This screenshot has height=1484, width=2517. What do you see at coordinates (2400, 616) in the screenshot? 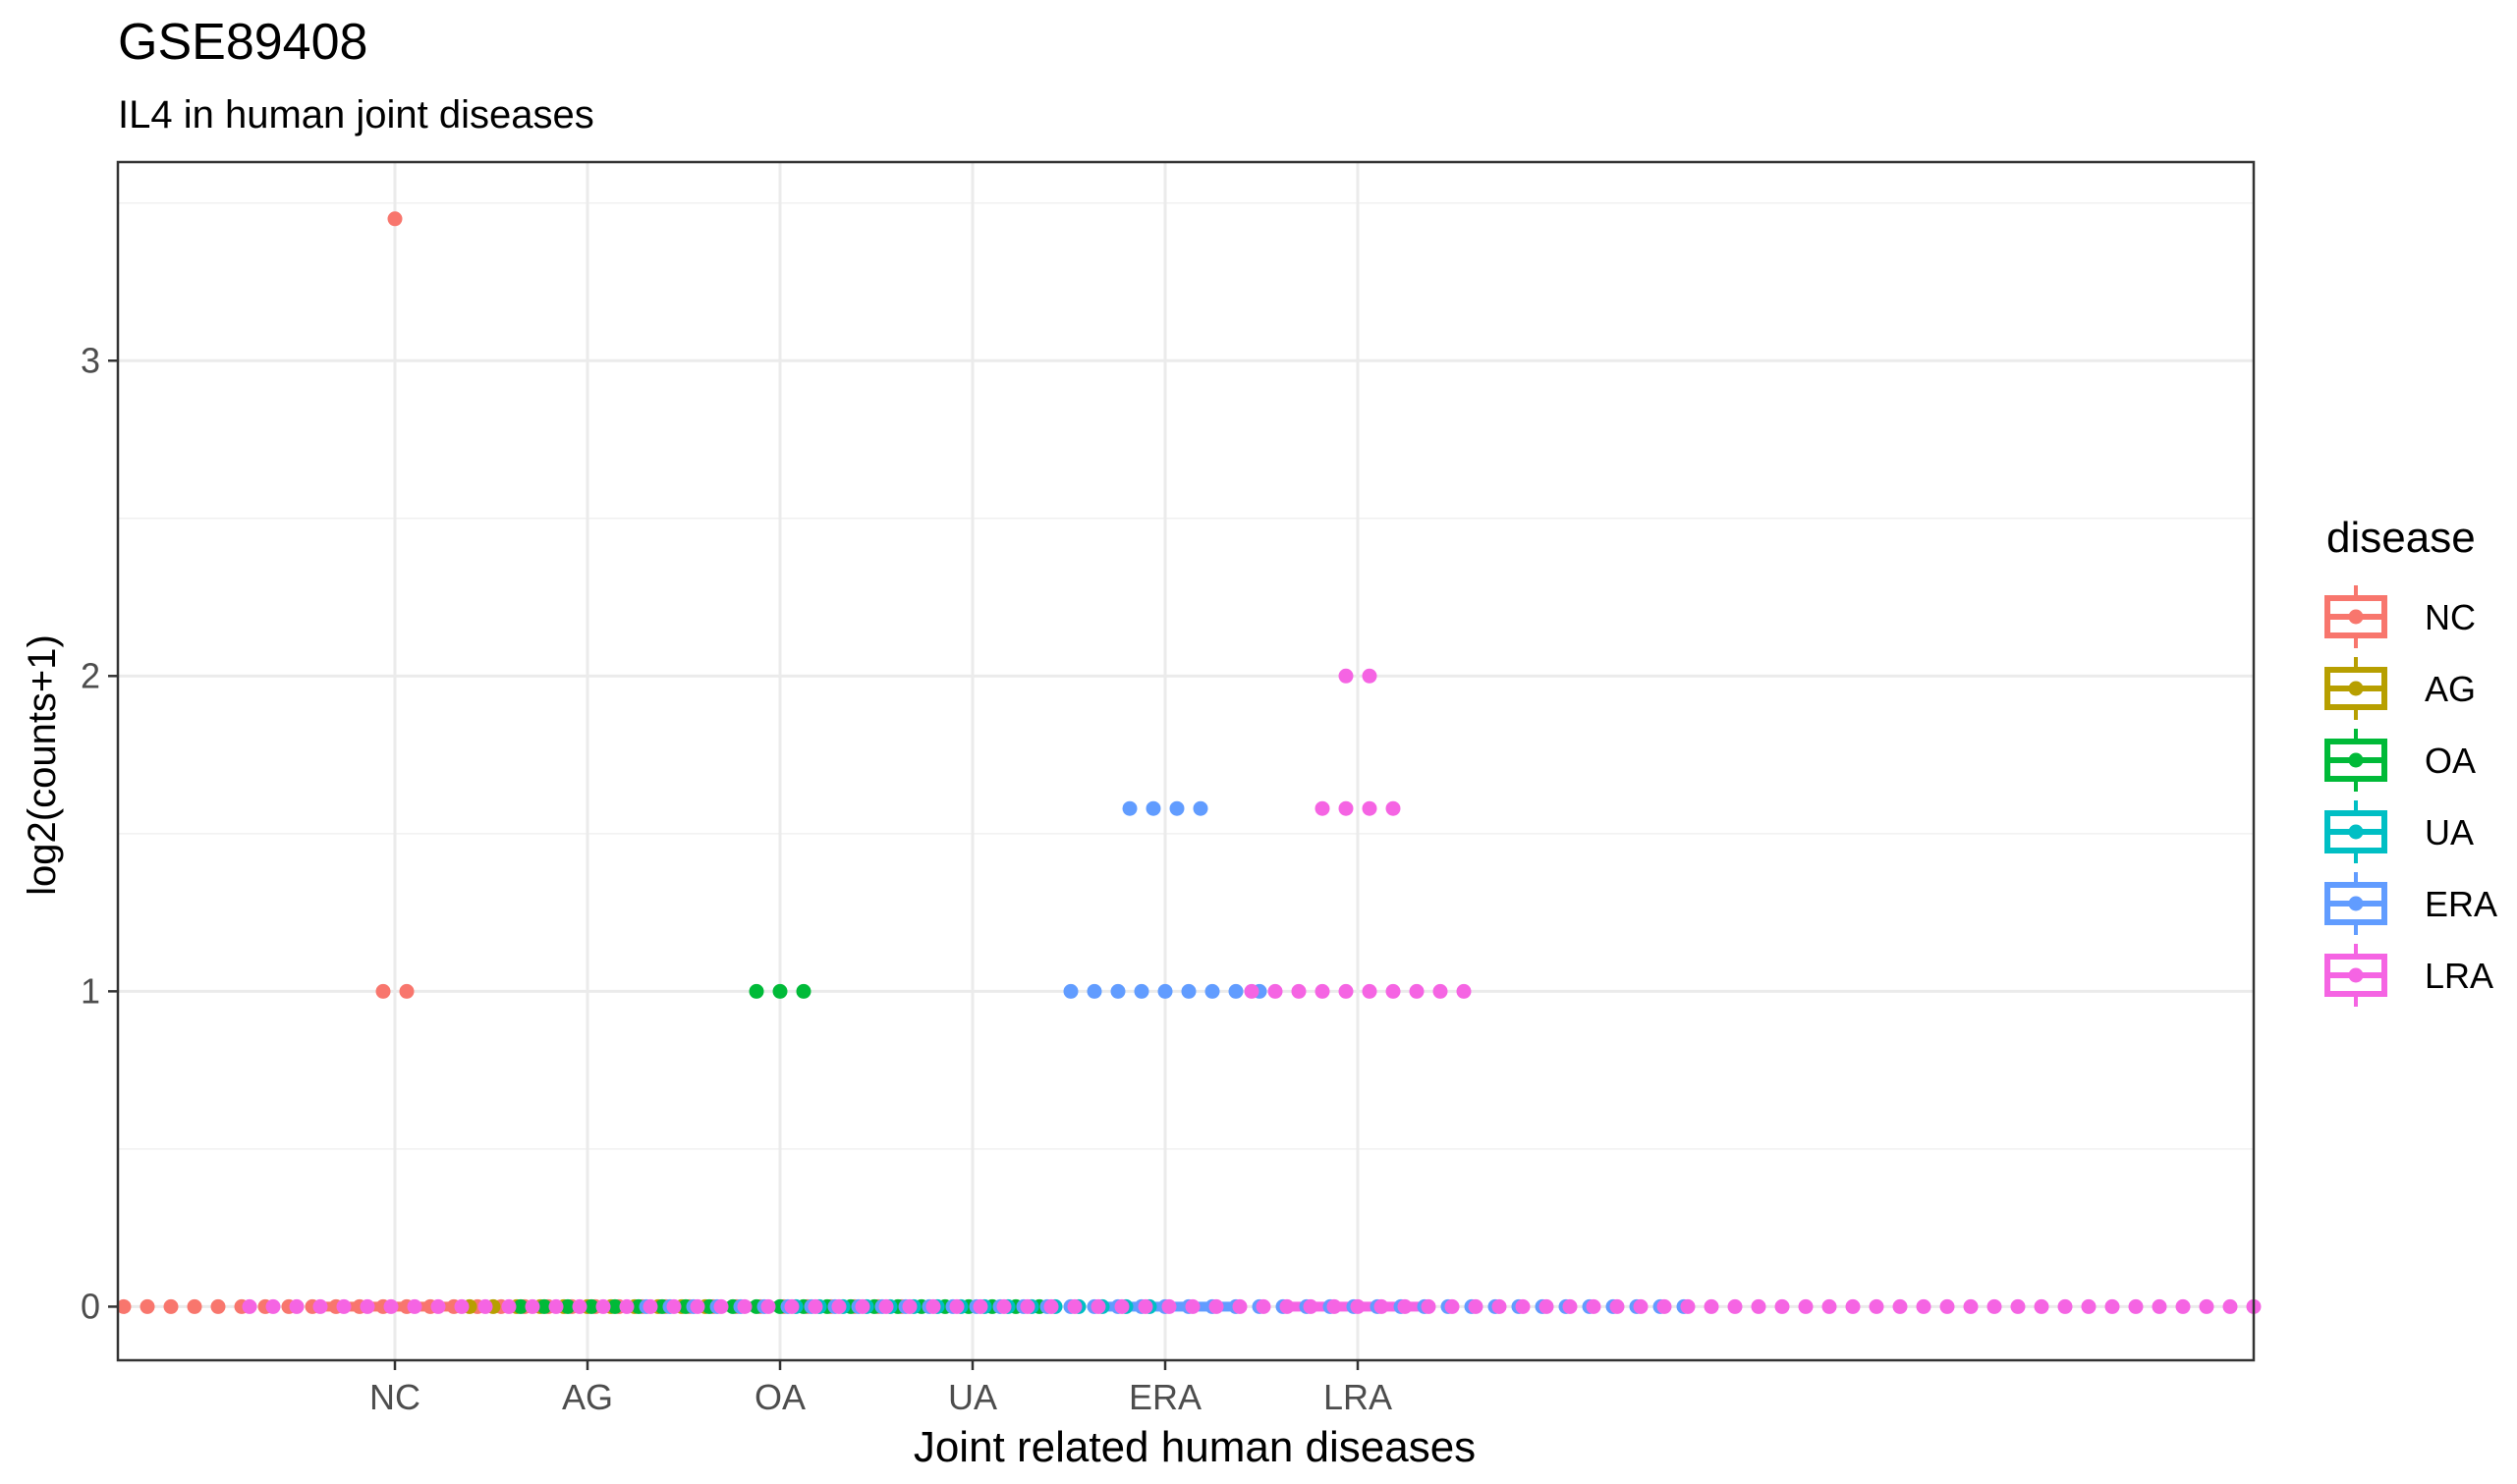
I see `legend-item-nc: NC` at bounding box center [2400, 616].